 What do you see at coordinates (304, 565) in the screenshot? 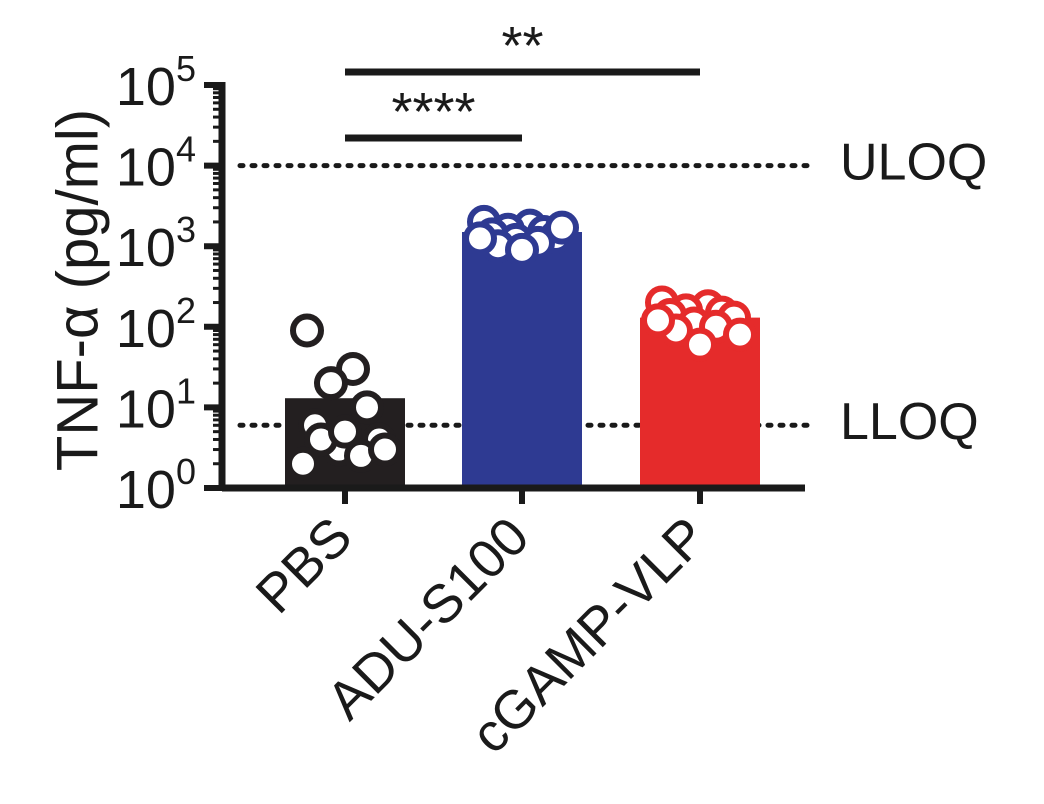
I see `x-tick-label-pbs: PBS` at bounding box center [304, 565].